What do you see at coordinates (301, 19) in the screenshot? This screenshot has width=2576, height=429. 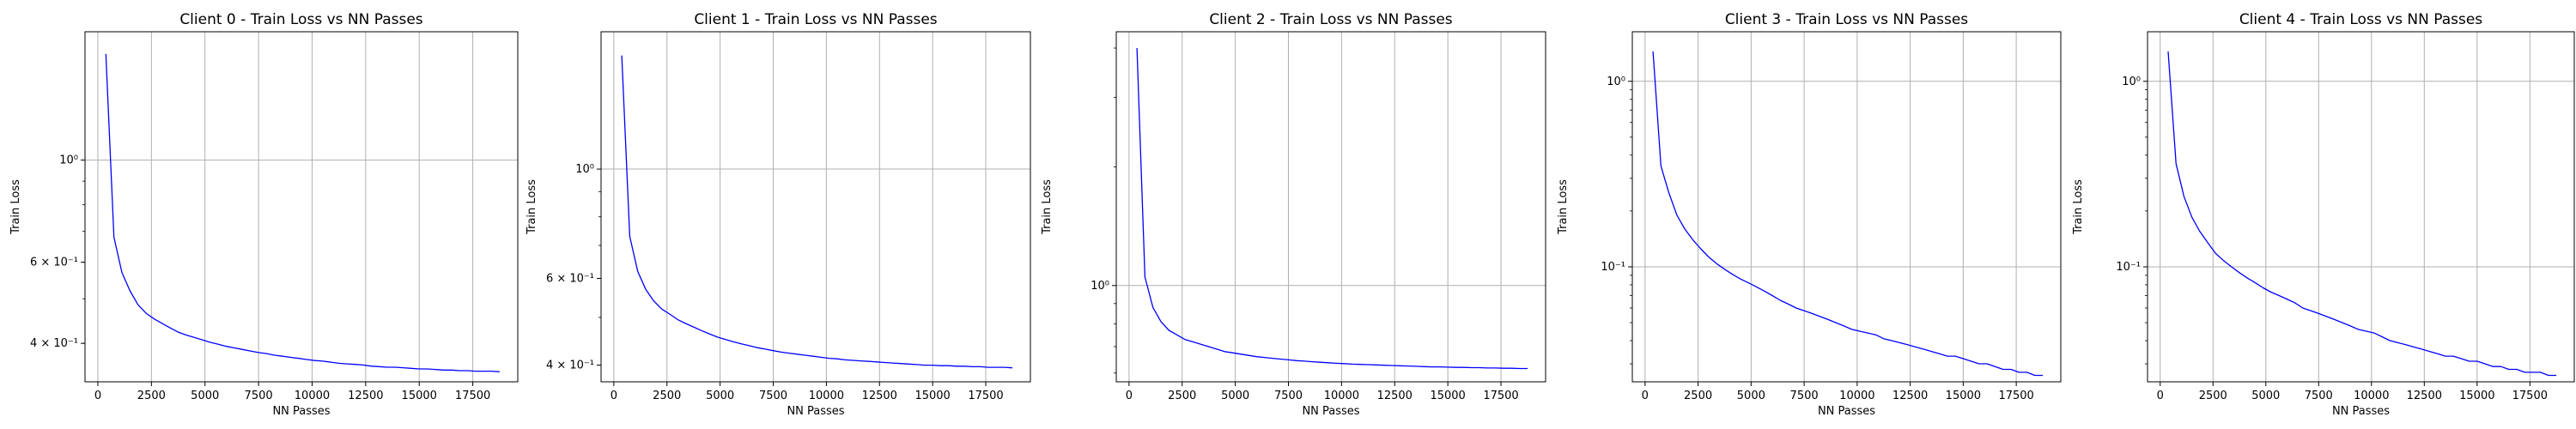 I see `chart-title: Client 0 - Train Loss vs NN Passes` at bounding box center [301, 19].